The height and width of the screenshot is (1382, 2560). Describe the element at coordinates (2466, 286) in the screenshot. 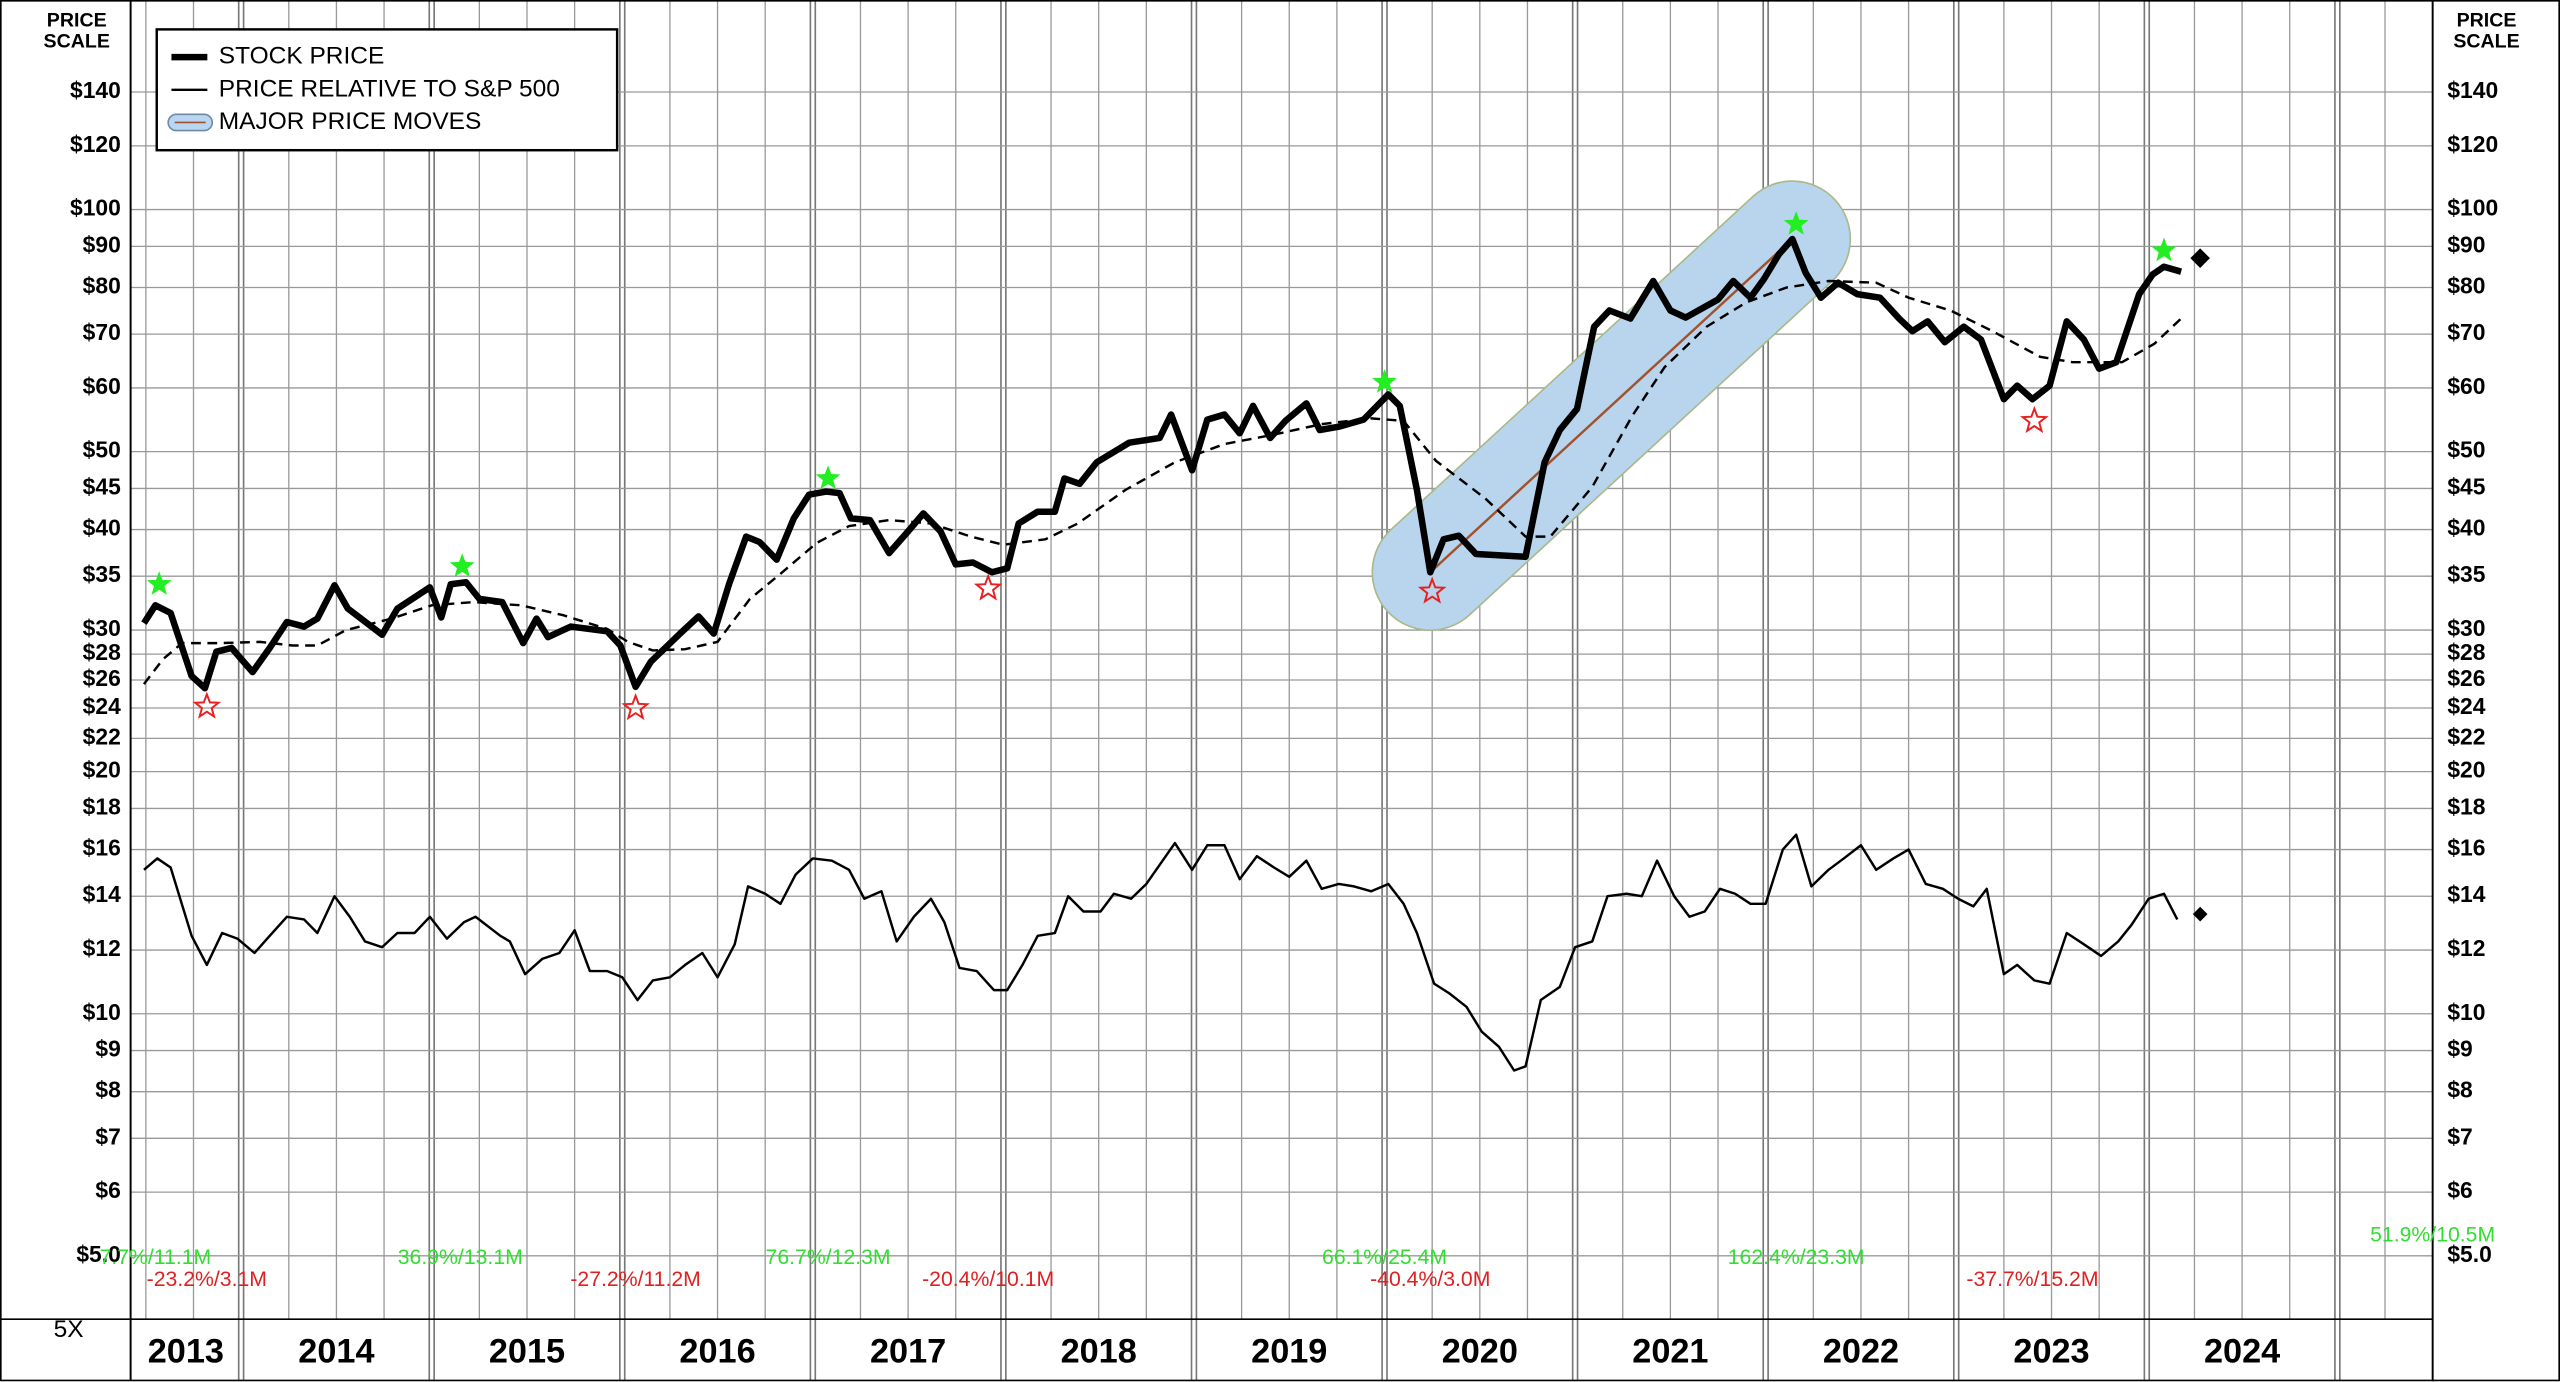

I see `y2-tick-label: $80` at that location.